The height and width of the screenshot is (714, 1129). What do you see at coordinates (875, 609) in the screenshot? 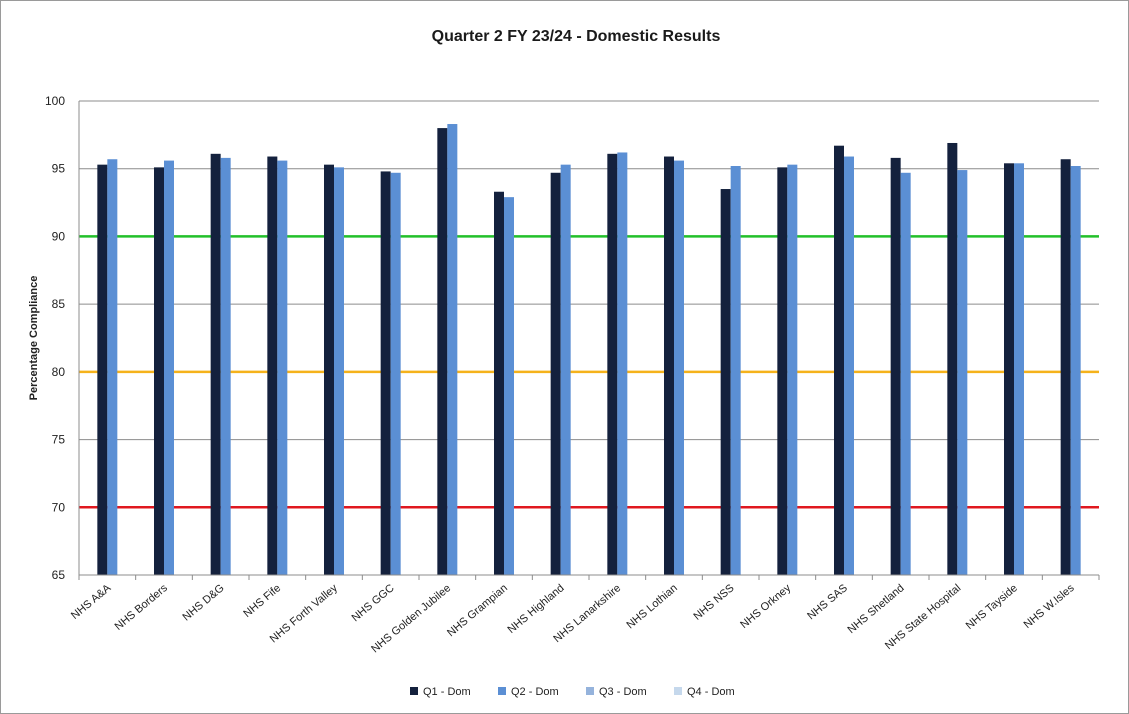
I see `x-tick-label: NHS Shetland` at bounding box center [875, 609].